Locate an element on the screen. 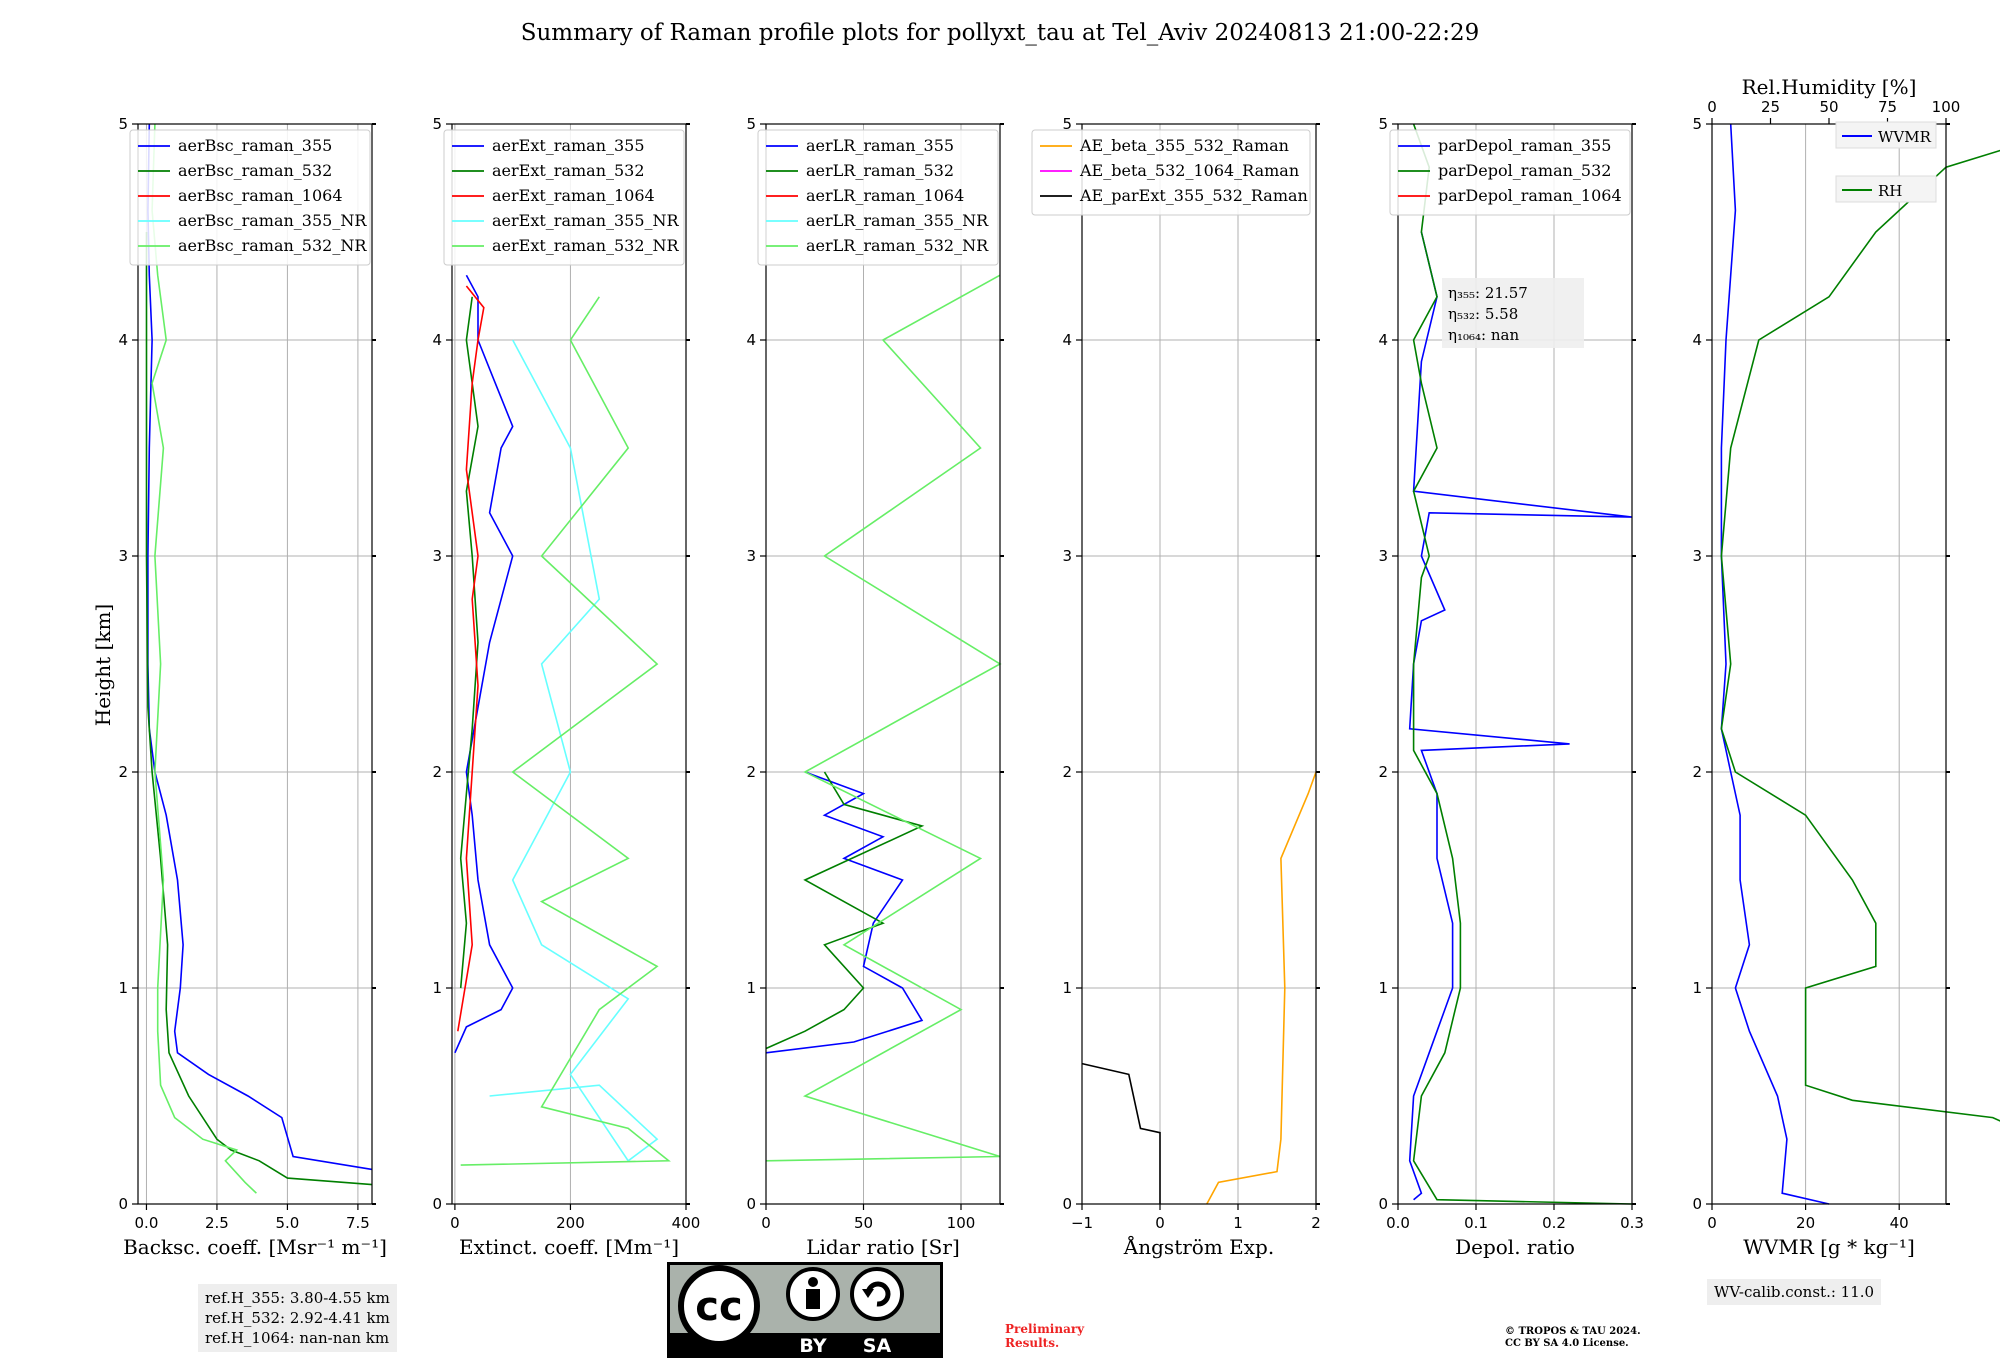  legend-label: aerExt_raman_355 is located at coordinates (568, 145).